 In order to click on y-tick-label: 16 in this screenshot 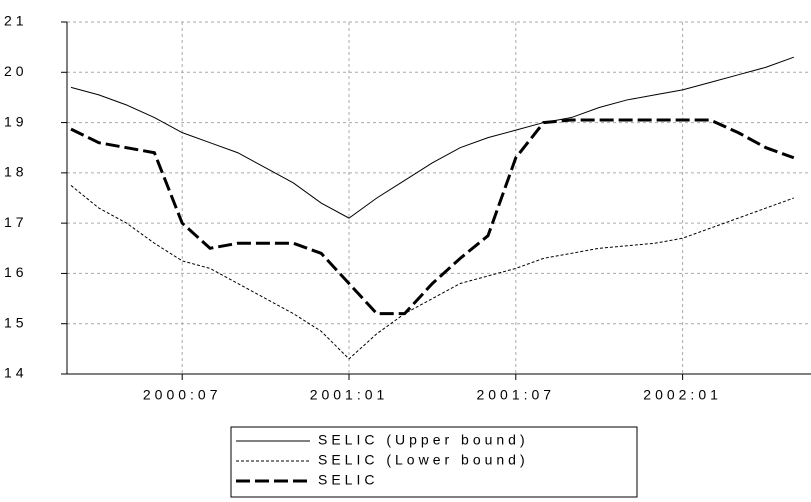, I will do `click(16, 272)`.